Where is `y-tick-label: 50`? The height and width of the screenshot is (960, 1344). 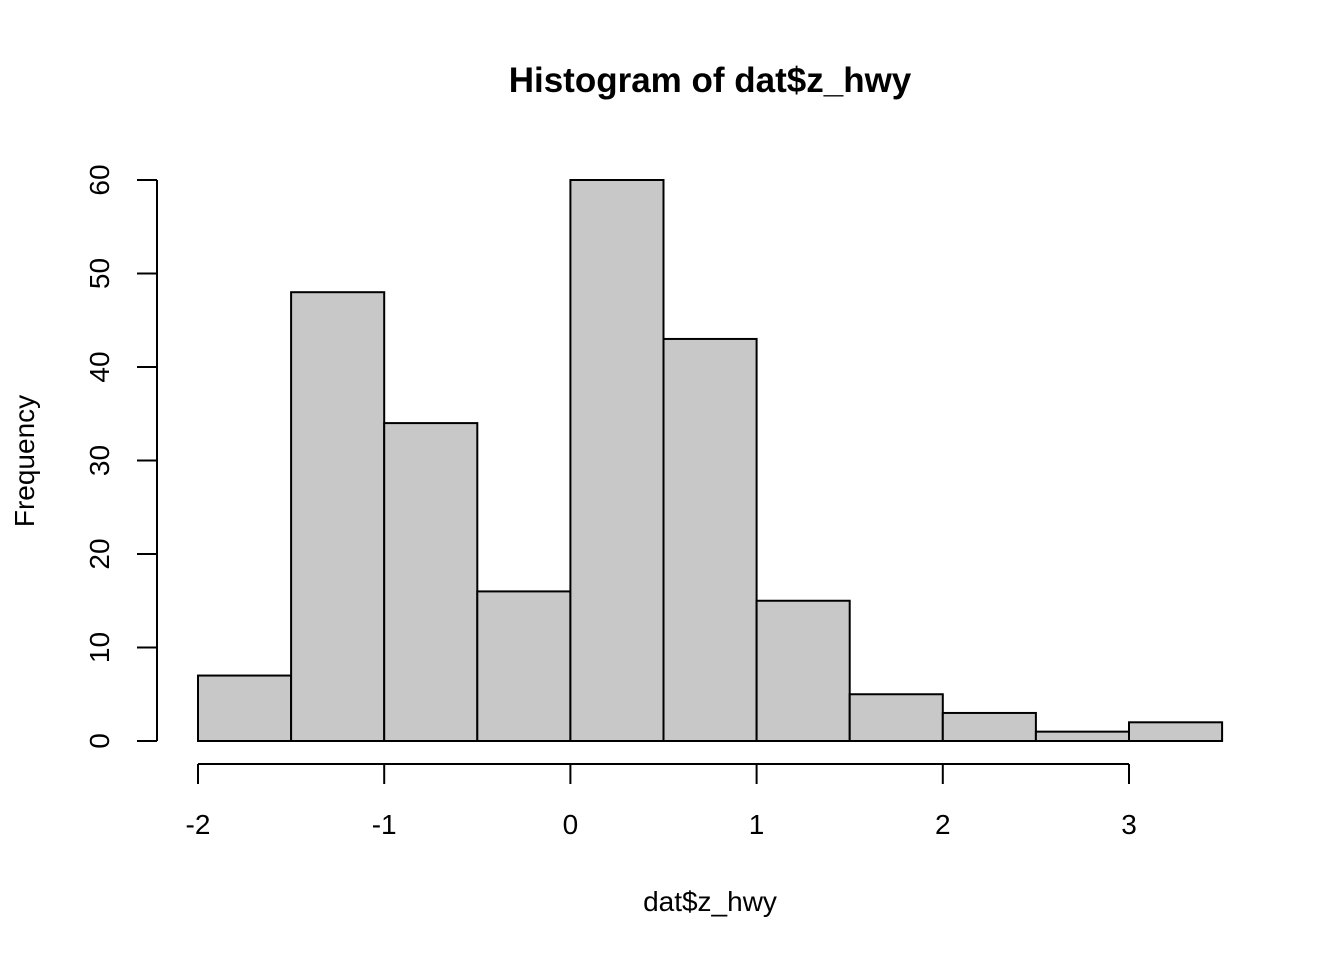
y-tick-label: 50 is located at coordinates (99, 273).